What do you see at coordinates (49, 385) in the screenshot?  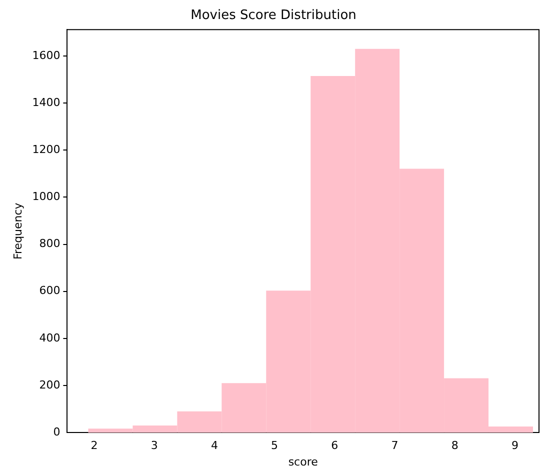 I see `y-tick-label: 200` at bounding box center [49, 385].